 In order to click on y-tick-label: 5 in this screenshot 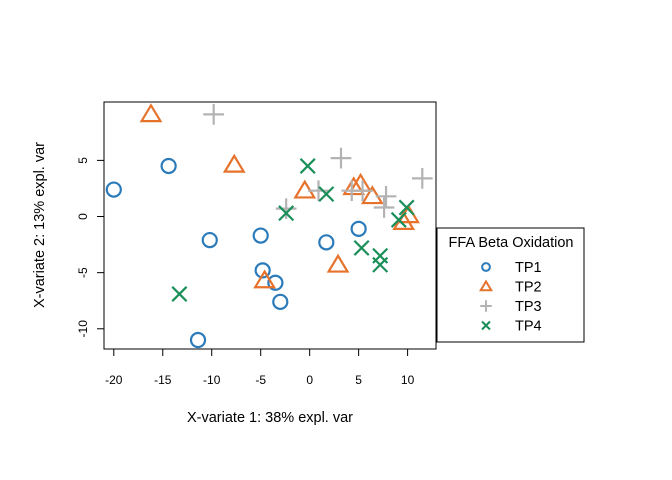, I will do `click(83, 160)`.